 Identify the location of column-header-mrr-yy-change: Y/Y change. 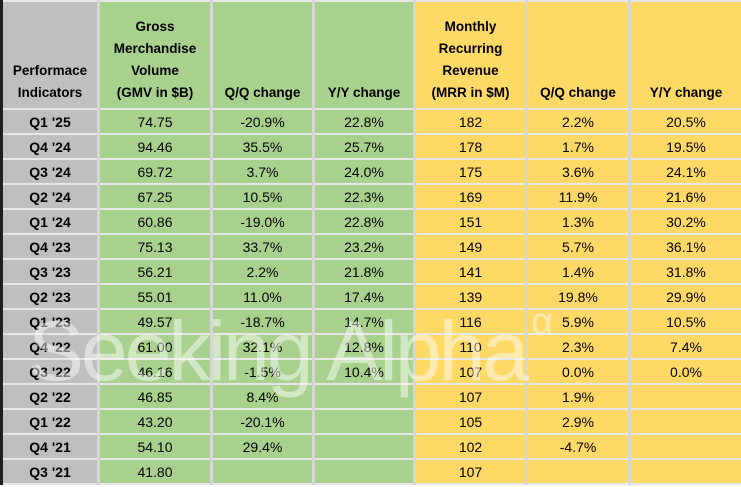
(685, 55).